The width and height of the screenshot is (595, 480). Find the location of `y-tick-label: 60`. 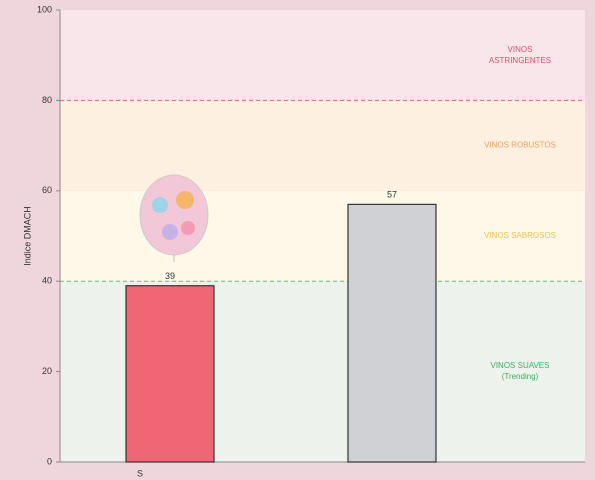

y-tick-label: 60 is located at coordinates (47, 190).